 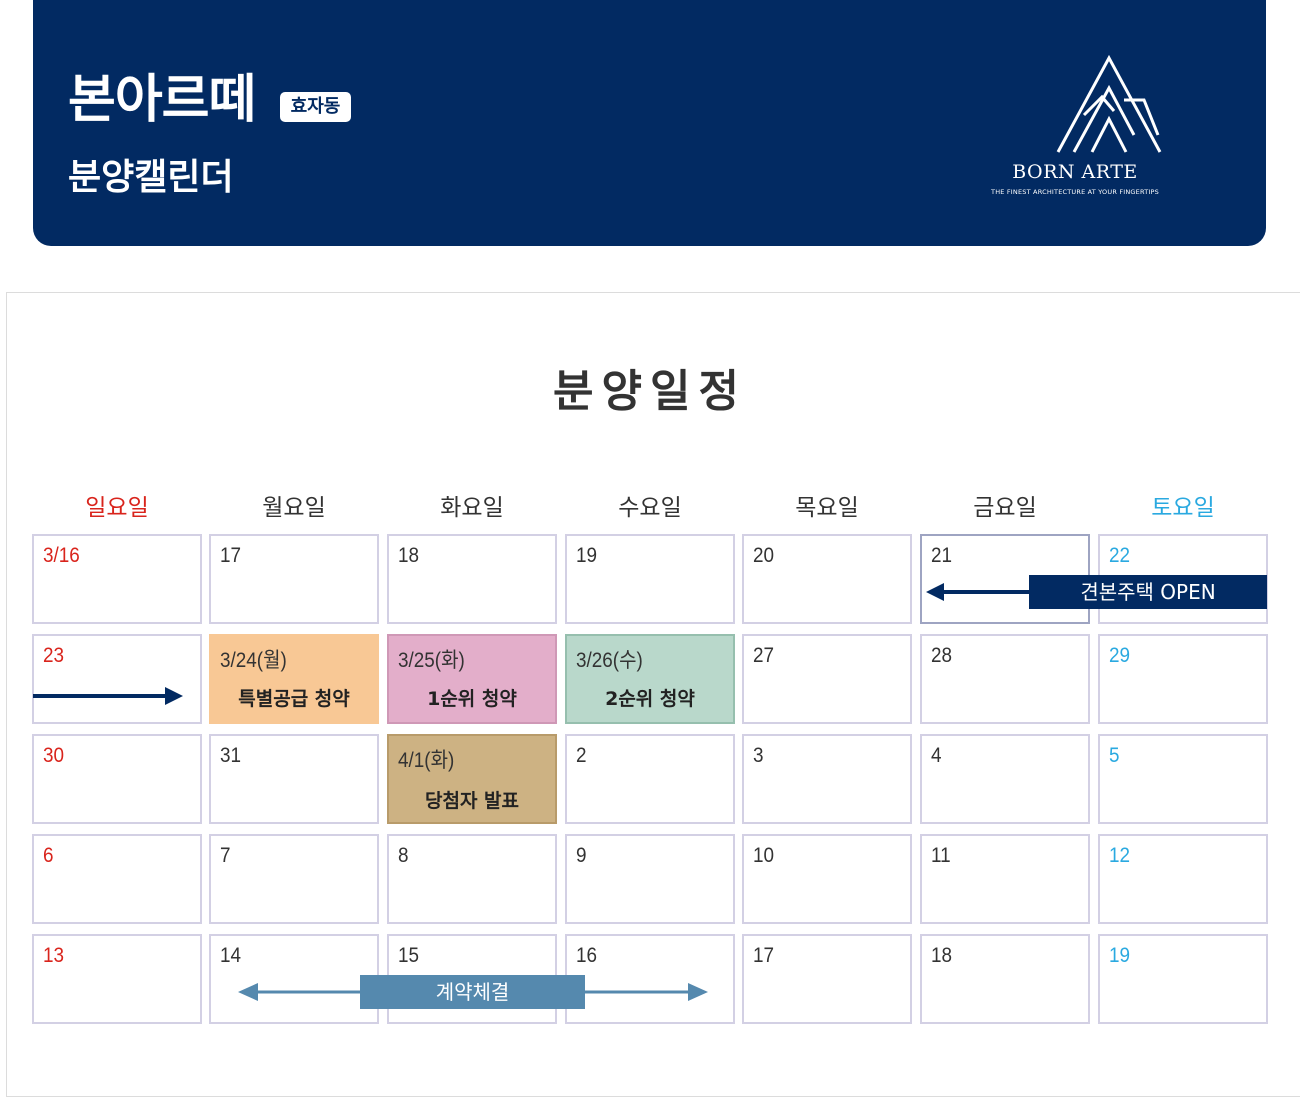 What do you see at coordinates (1005, 779) in the screenshot?
I see `day-cell: 4` at bounding box center [1005, 779].